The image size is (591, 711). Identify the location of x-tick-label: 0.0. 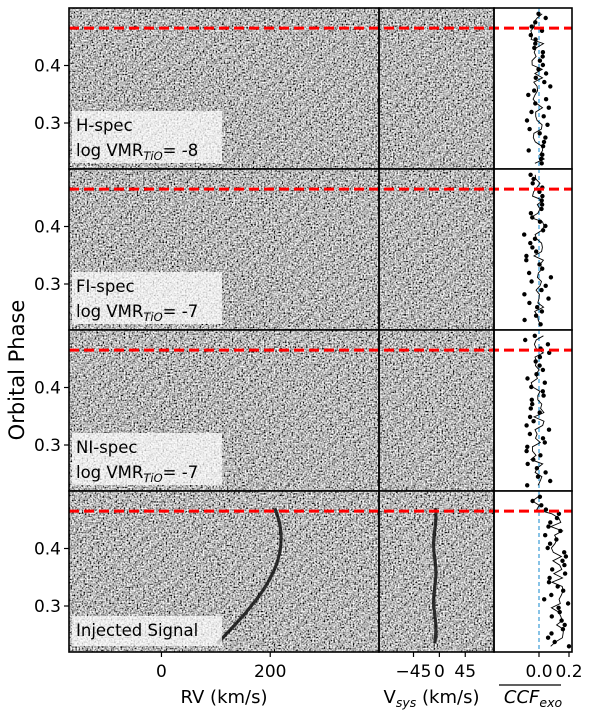
(538, 672).